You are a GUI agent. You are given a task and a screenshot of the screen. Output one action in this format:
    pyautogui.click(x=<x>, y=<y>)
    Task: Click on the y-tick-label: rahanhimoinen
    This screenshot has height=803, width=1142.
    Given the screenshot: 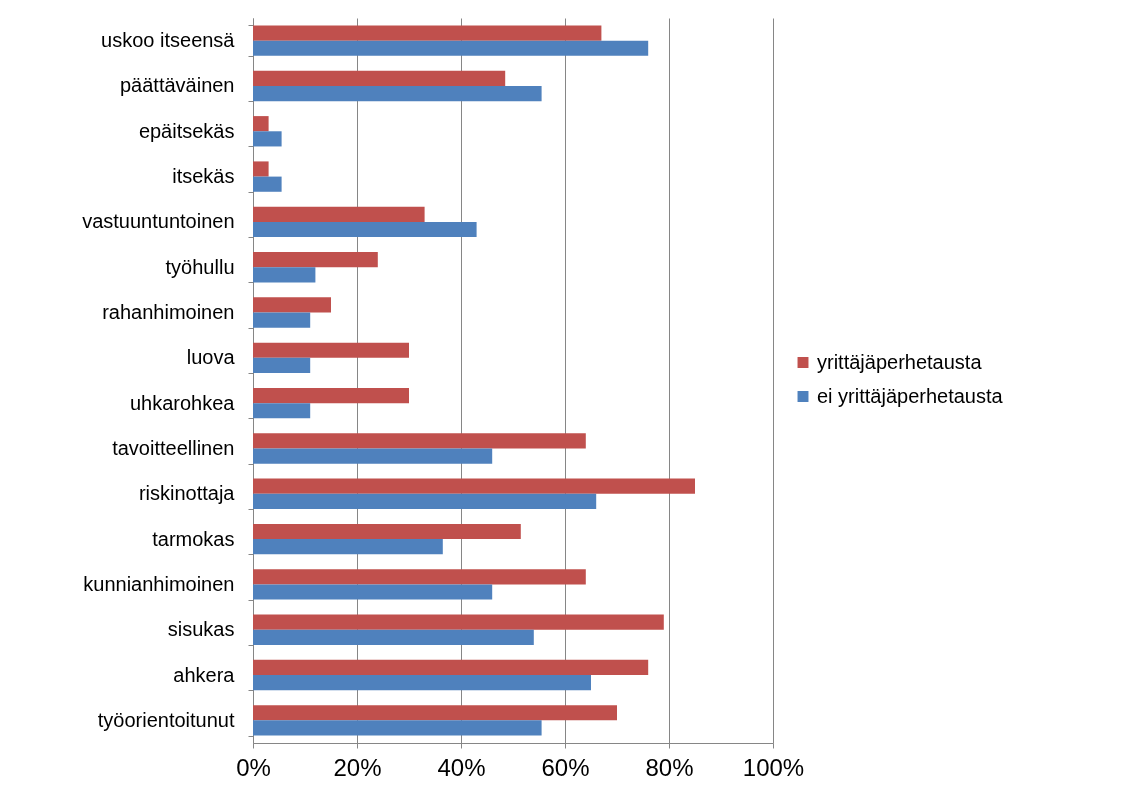 What is the action you would take?
    pyautogui.click(x=168, y=312)
    